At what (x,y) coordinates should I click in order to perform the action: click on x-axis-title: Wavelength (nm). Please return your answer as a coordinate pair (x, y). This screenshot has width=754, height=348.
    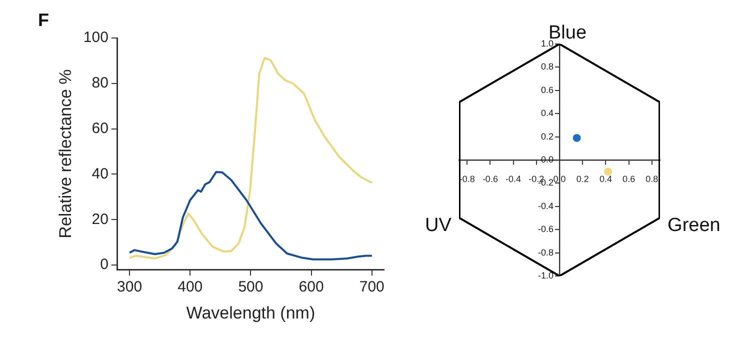
    Looking at the image, I should click on (251, 312).